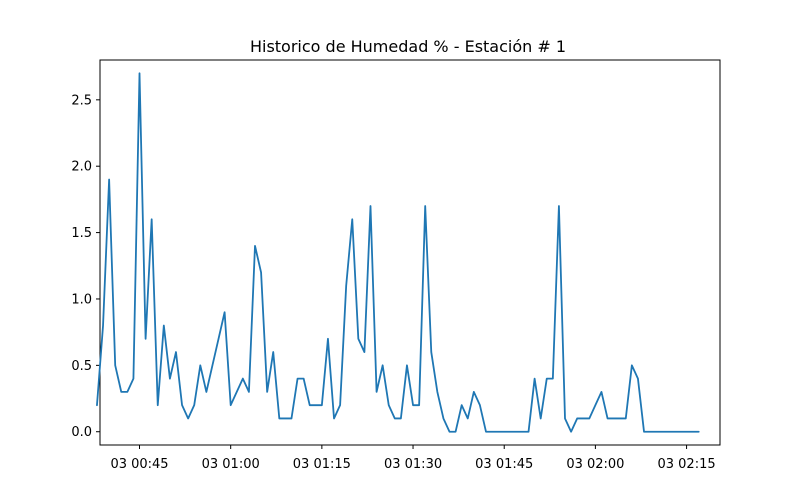 The width and height of the screenshot is (800, 500). What do you see at coordinates (686, 464) in the screenshot?
I see `x-tick-label: 03 02:15` at bounding box center [686, 464].